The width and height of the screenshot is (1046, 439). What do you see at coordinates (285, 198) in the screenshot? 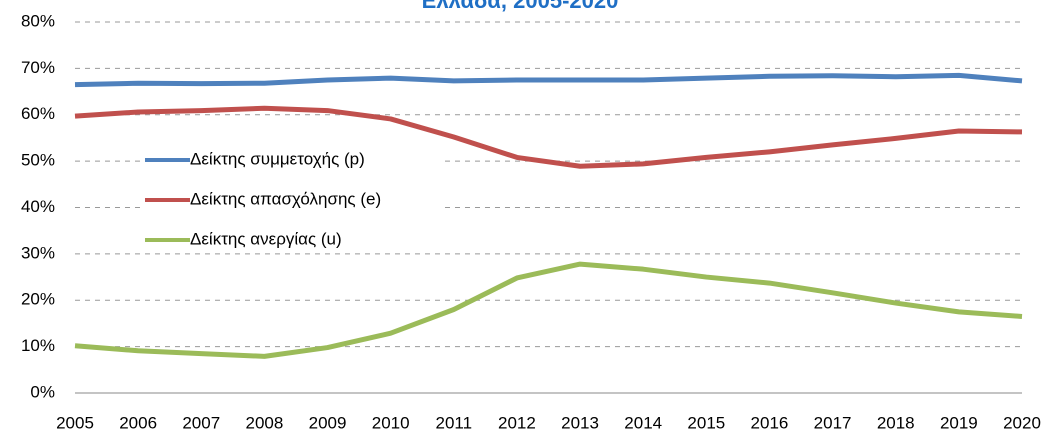
I see `legend-label: Δείκτης απασχόλησης (e)` at bounding box center [285, 198].